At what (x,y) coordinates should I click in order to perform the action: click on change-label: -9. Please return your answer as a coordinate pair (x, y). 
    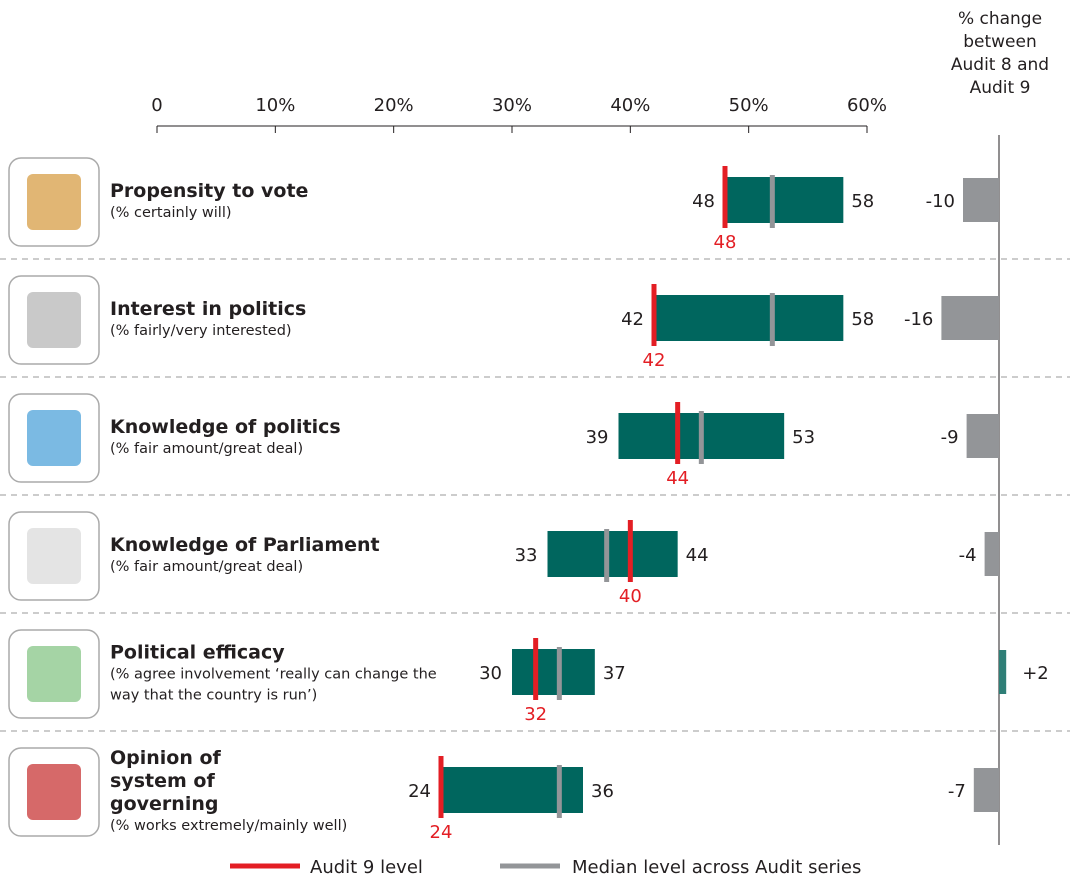
    Looking at the image, I should click on (950, 437).